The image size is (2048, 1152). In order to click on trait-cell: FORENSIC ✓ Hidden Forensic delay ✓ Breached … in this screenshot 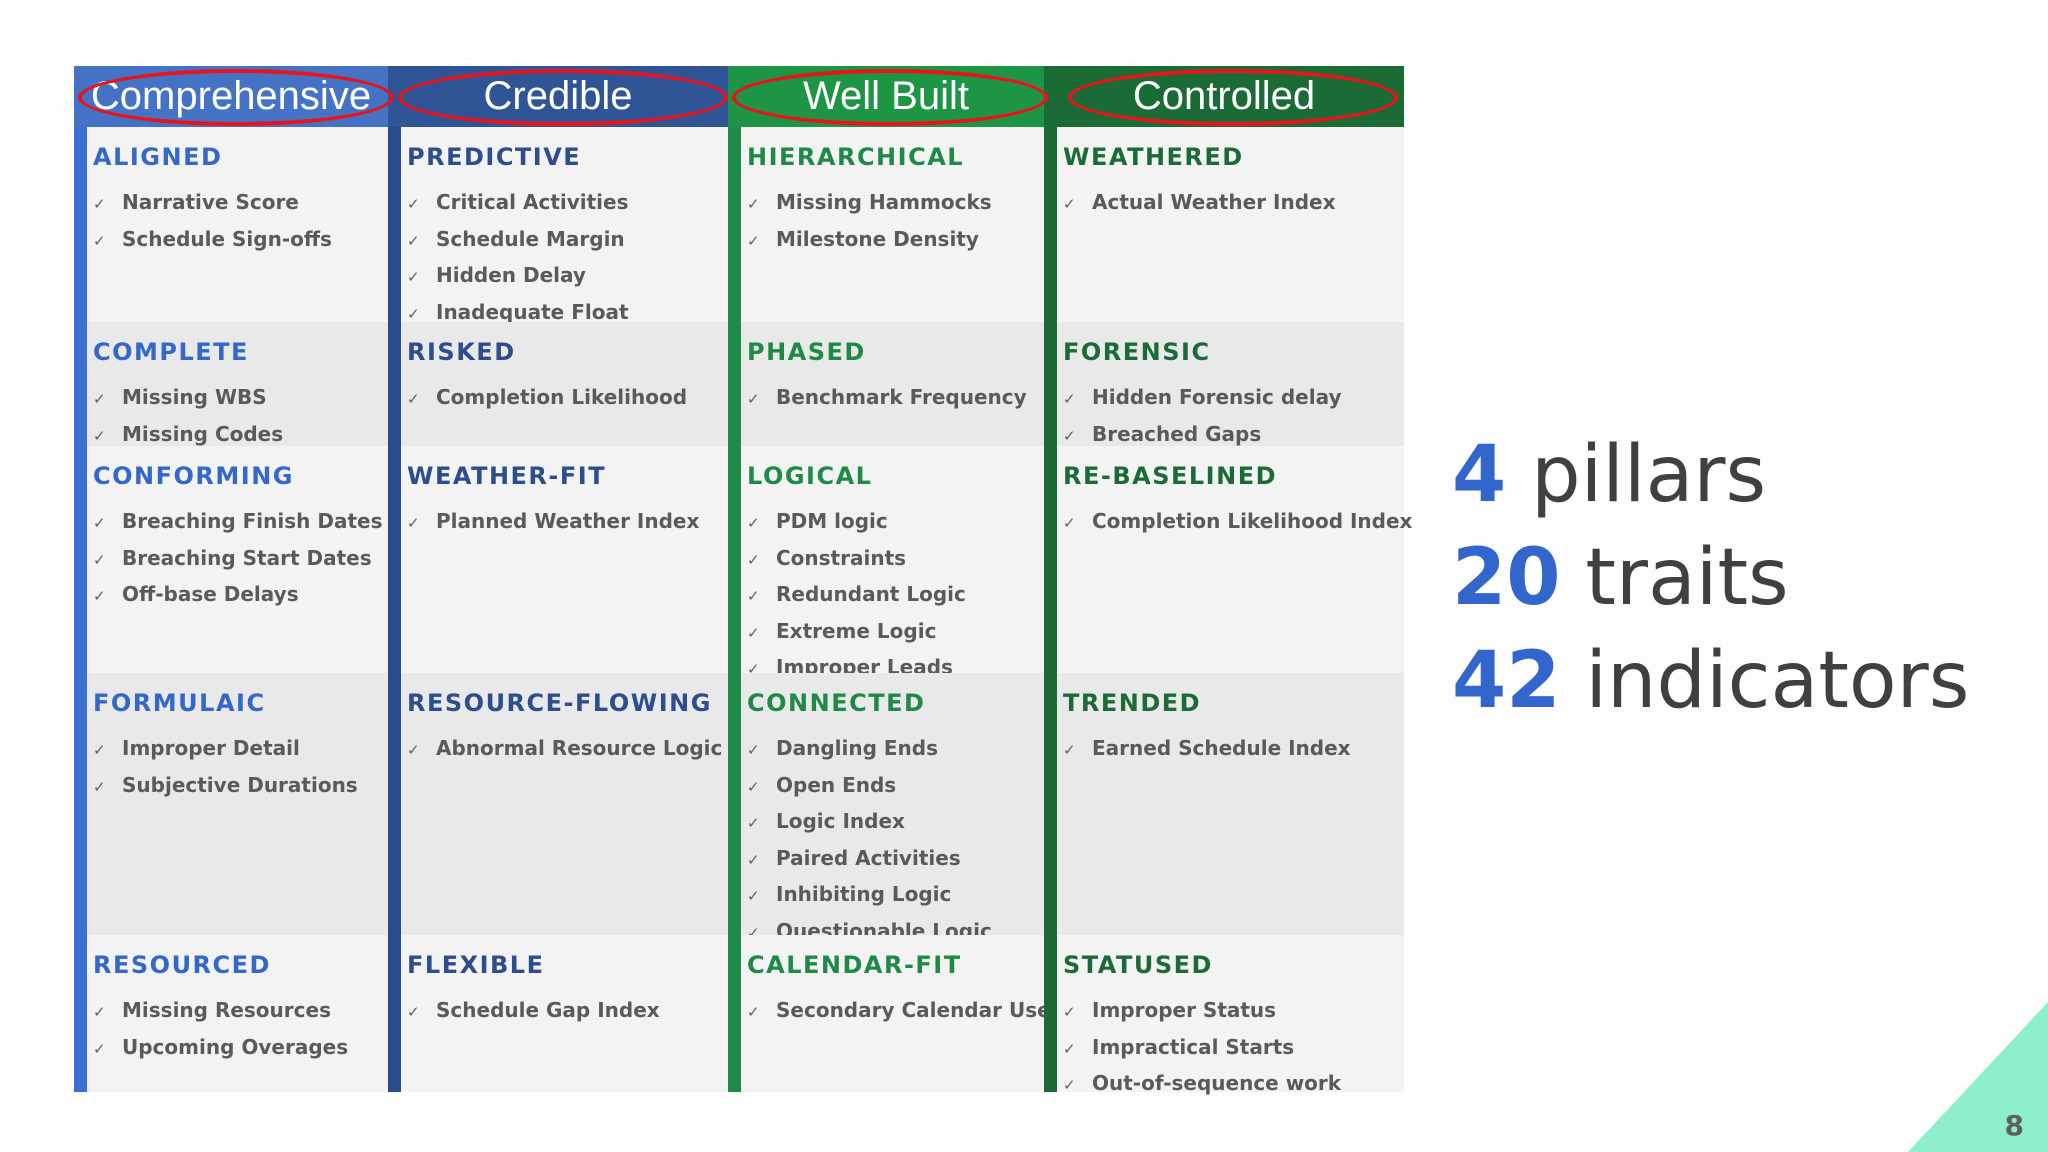, I will do `click(1230, 384)`.